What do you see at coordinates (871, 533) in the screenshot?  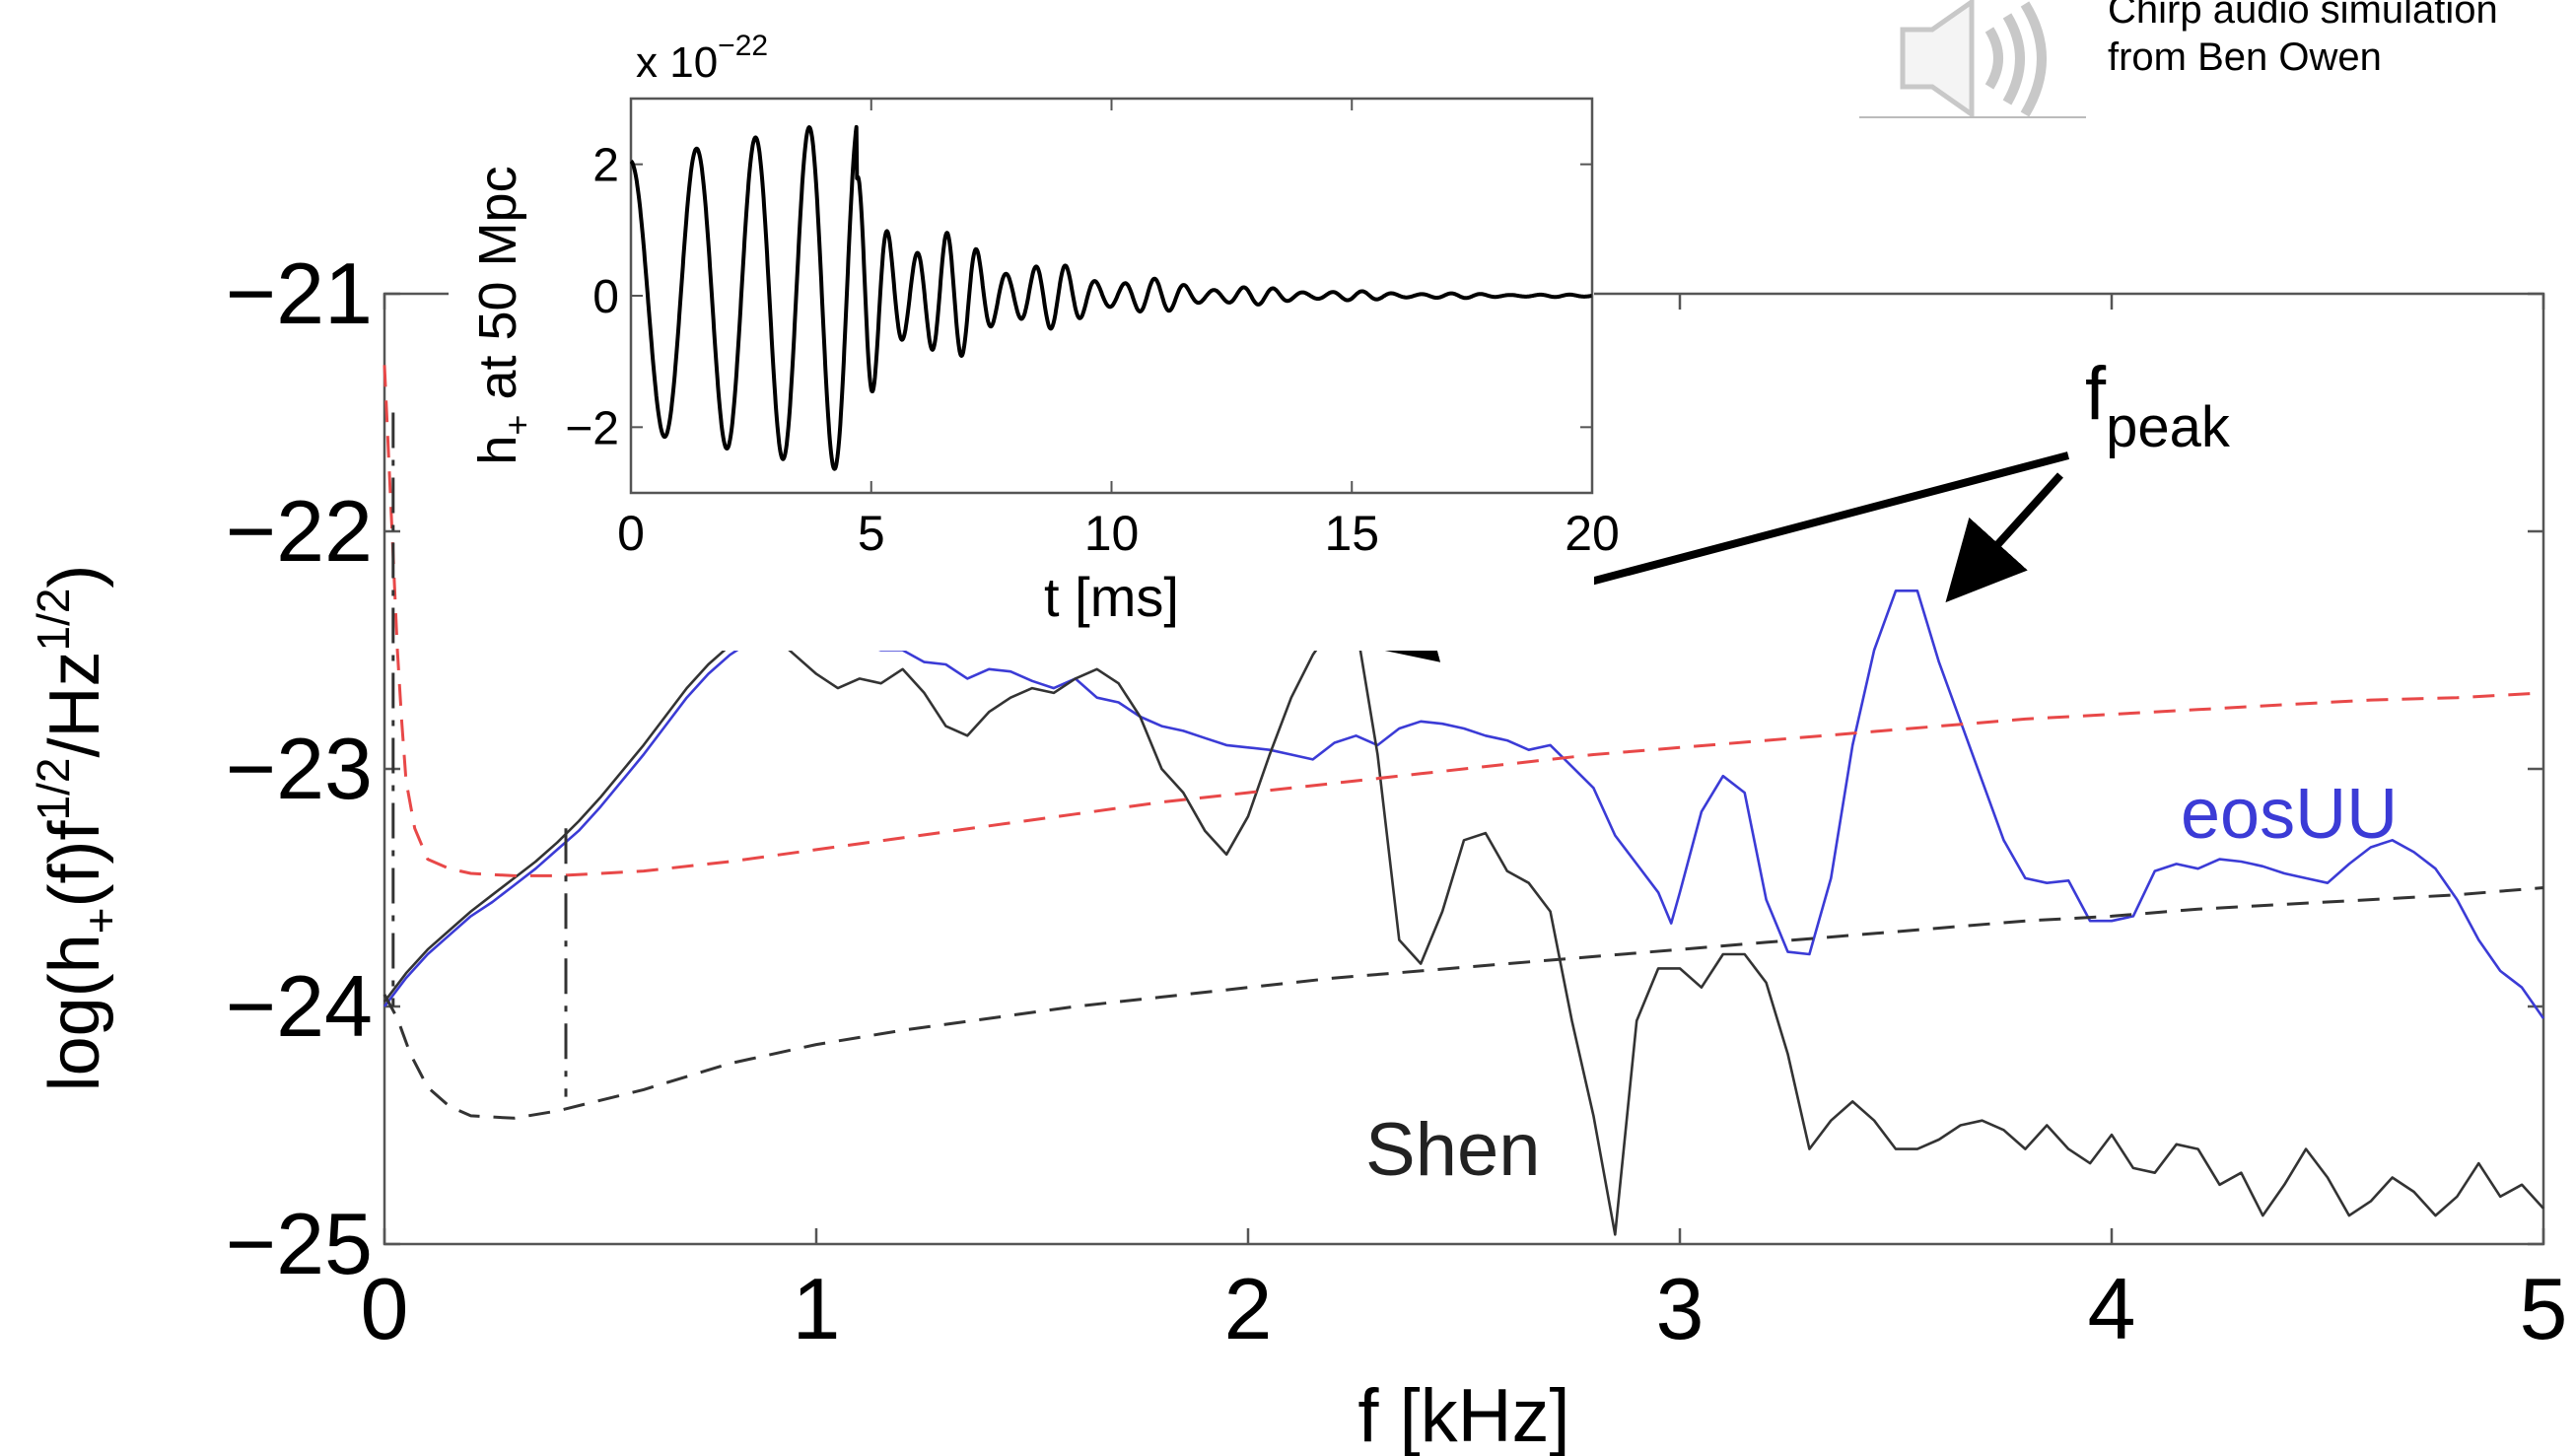 I see `inset-x-tick-label: 5` at bounding box center [871, 533].